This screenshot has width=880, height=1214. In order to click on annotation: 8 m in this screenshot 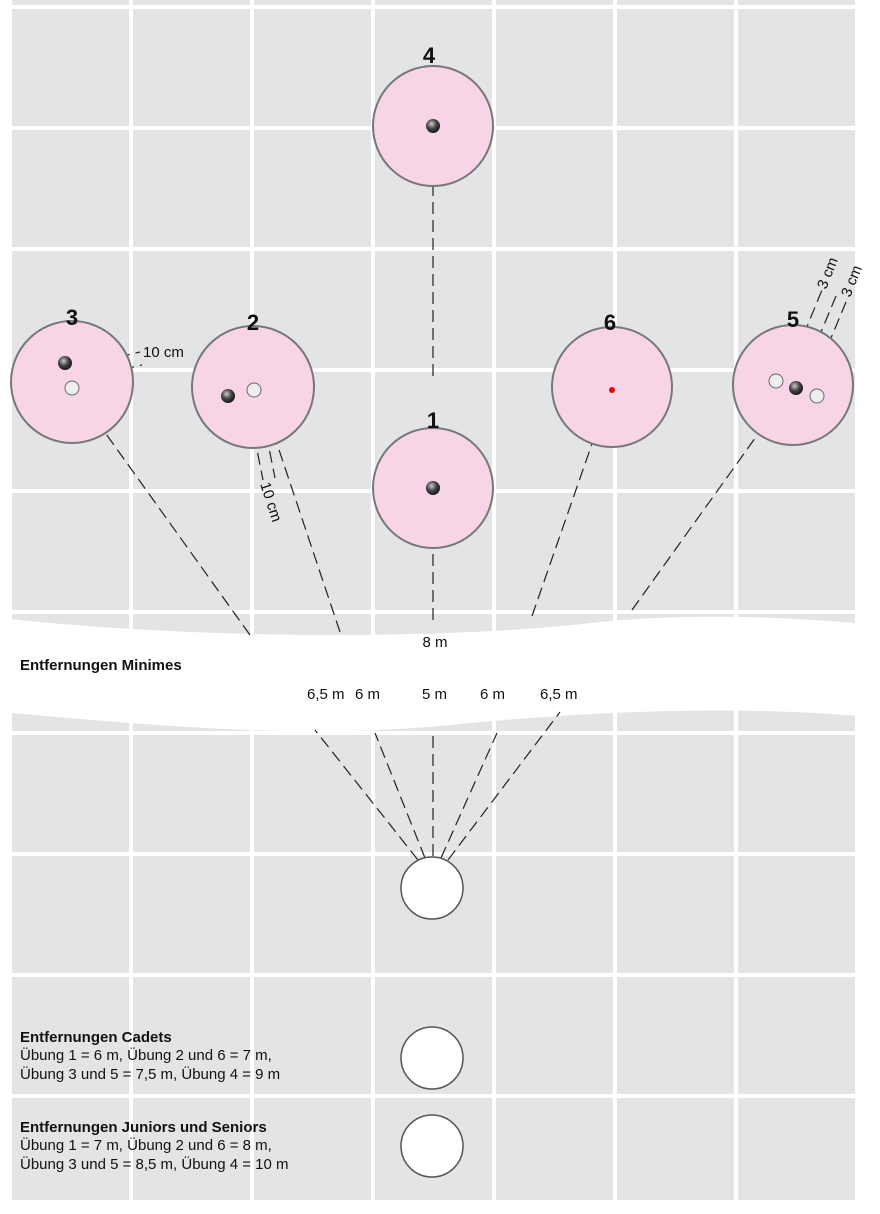, I will do `click(434, 642)`.